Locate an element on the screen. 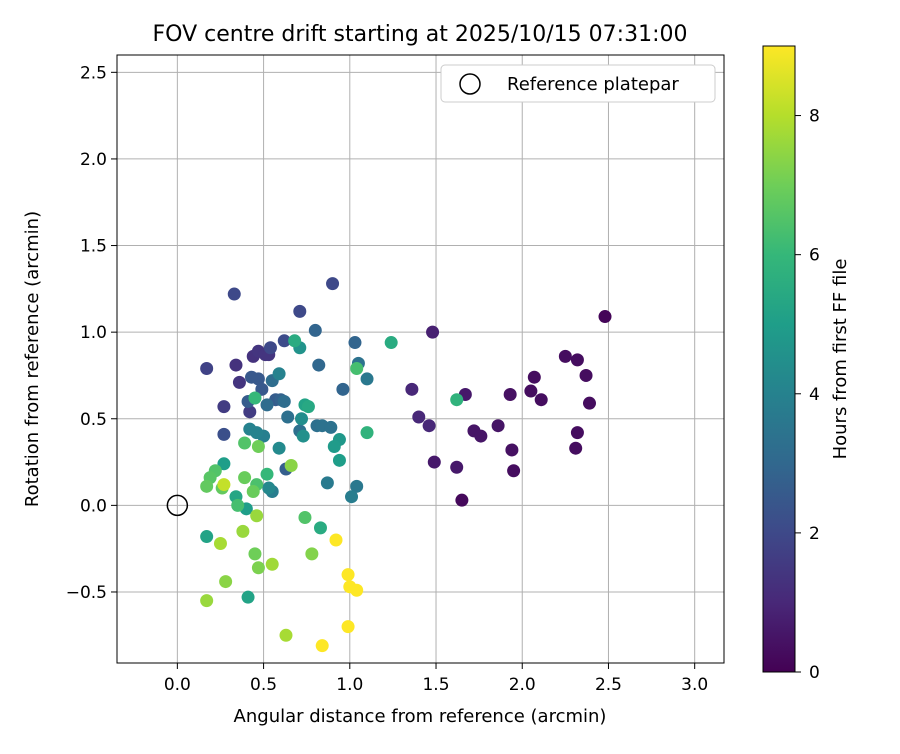 The image size is (900, 754). x-tick-label: 3.0 is located at coordinates (694, 685).